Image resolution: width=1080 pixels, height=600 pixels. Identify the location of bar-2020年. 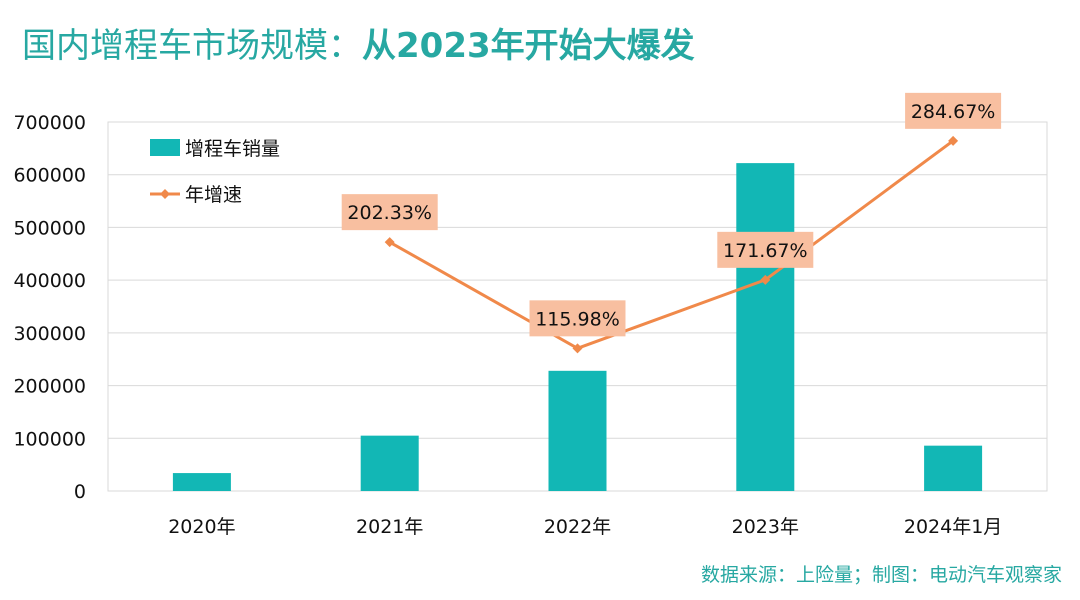
(201, 482).